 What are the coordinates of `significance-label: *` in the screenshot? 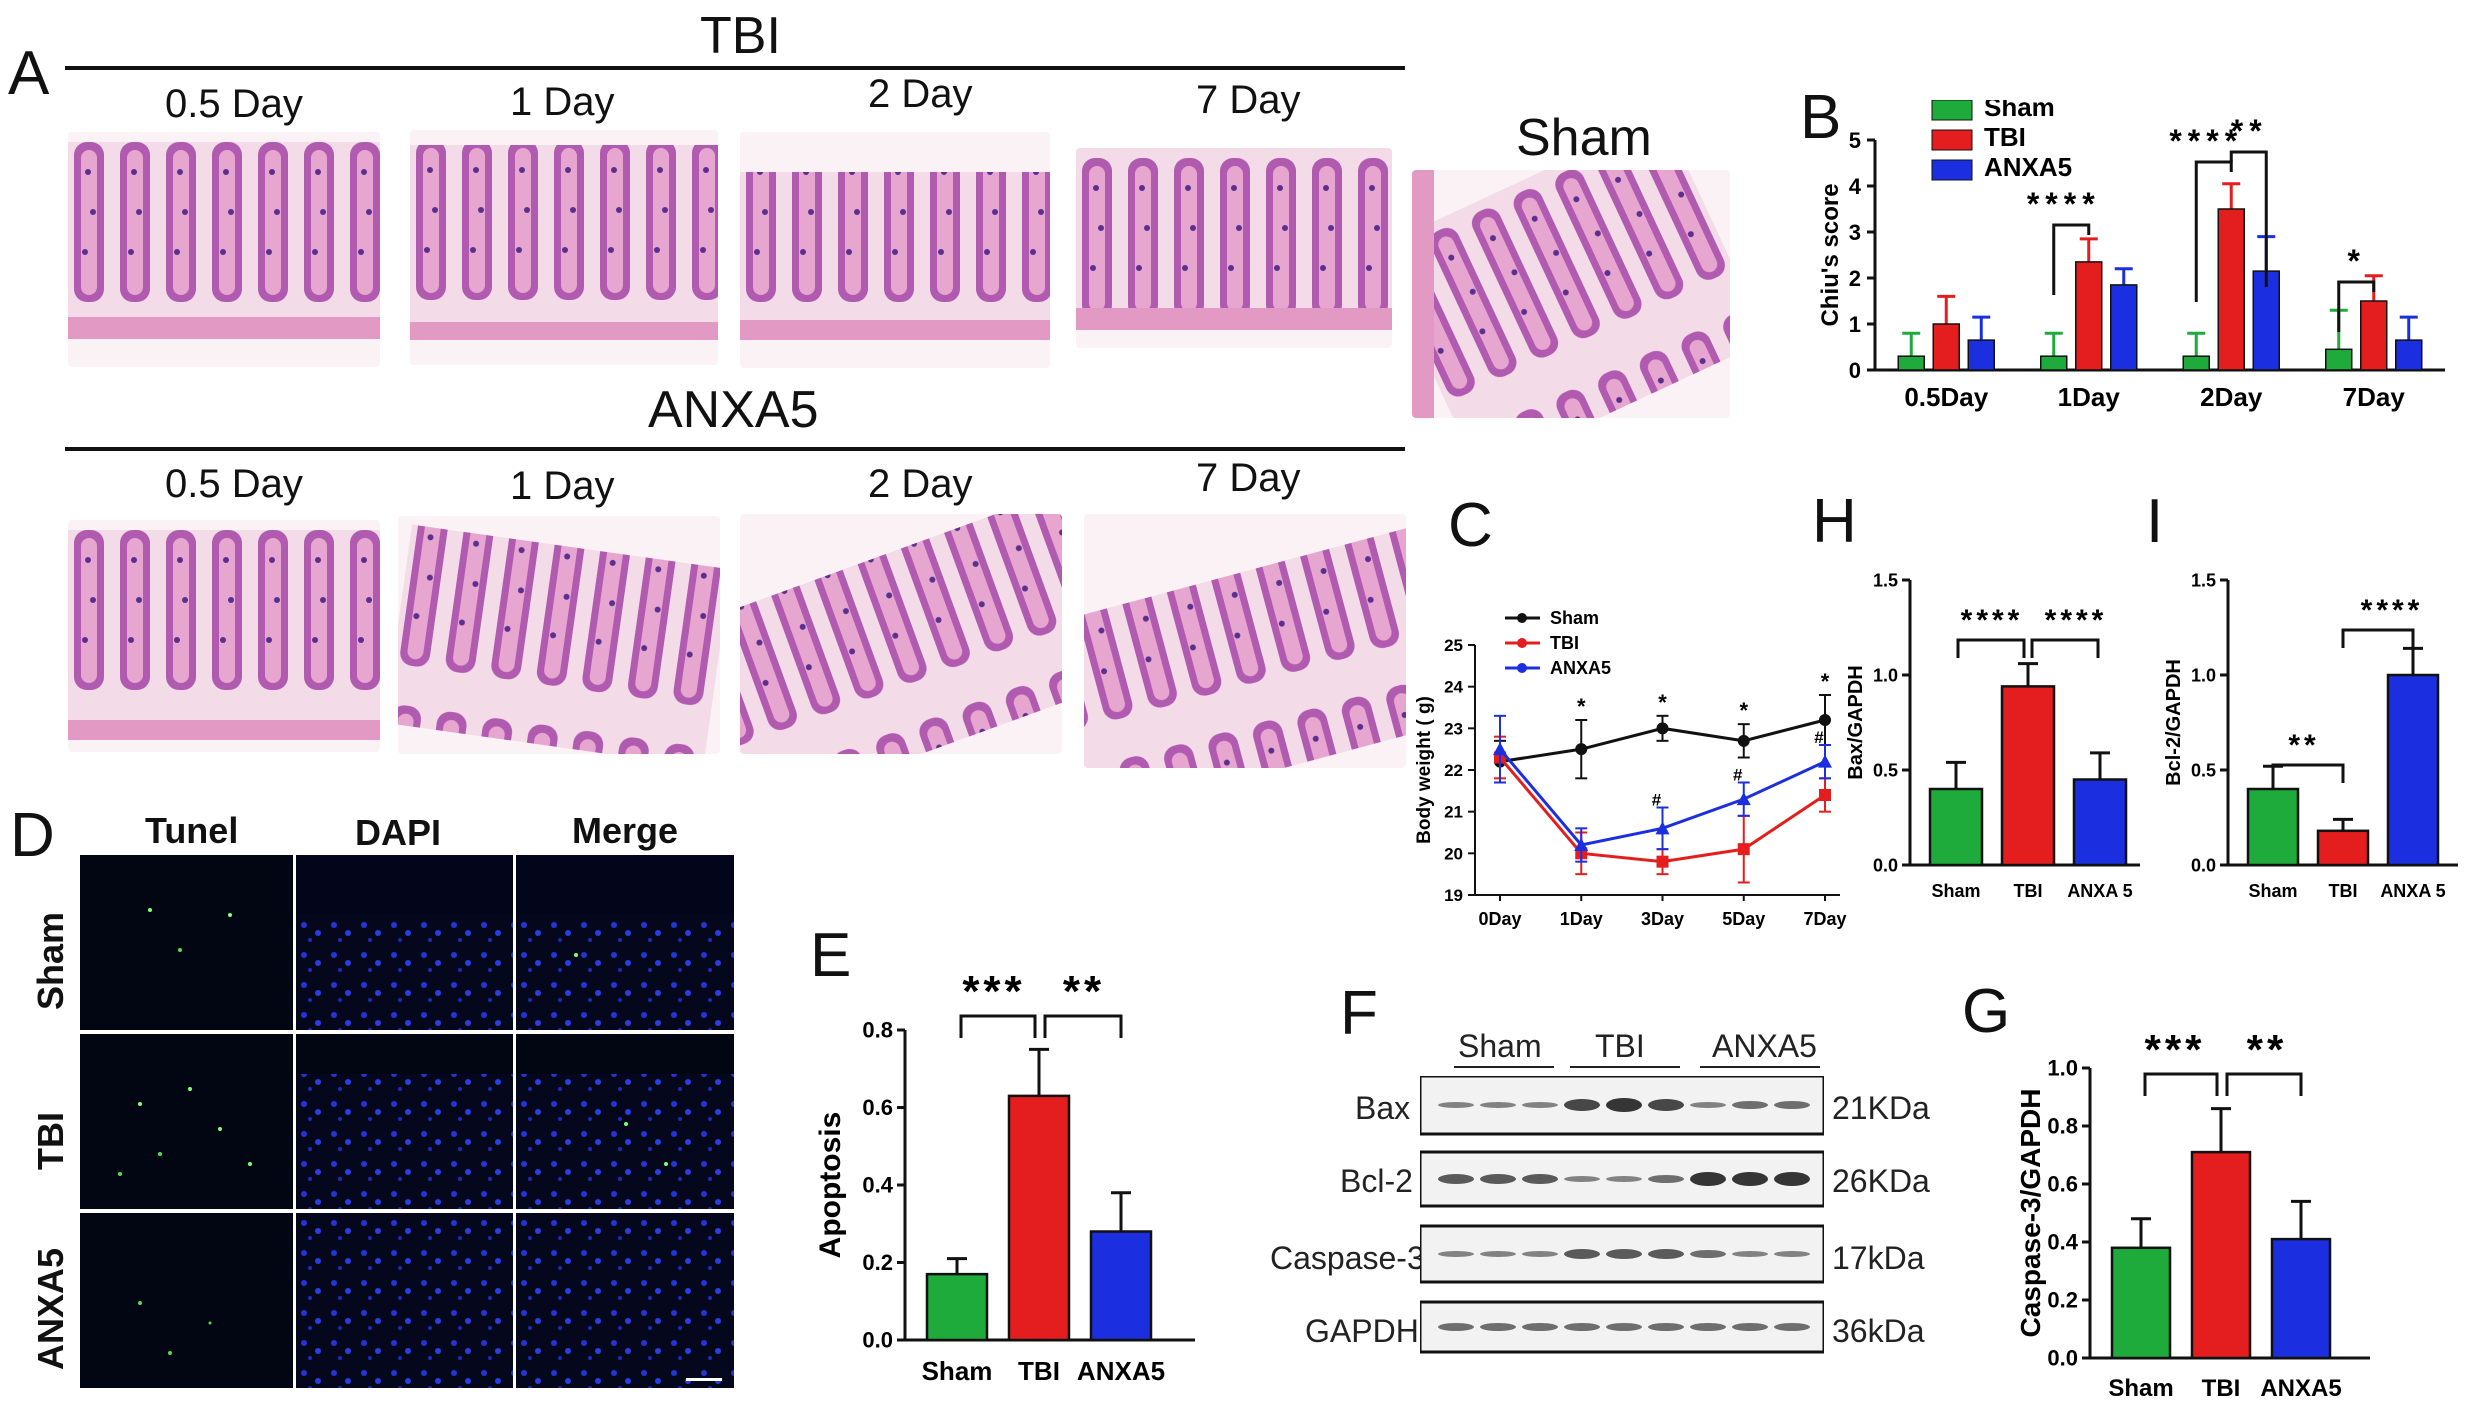 It's located at (1581, 706).